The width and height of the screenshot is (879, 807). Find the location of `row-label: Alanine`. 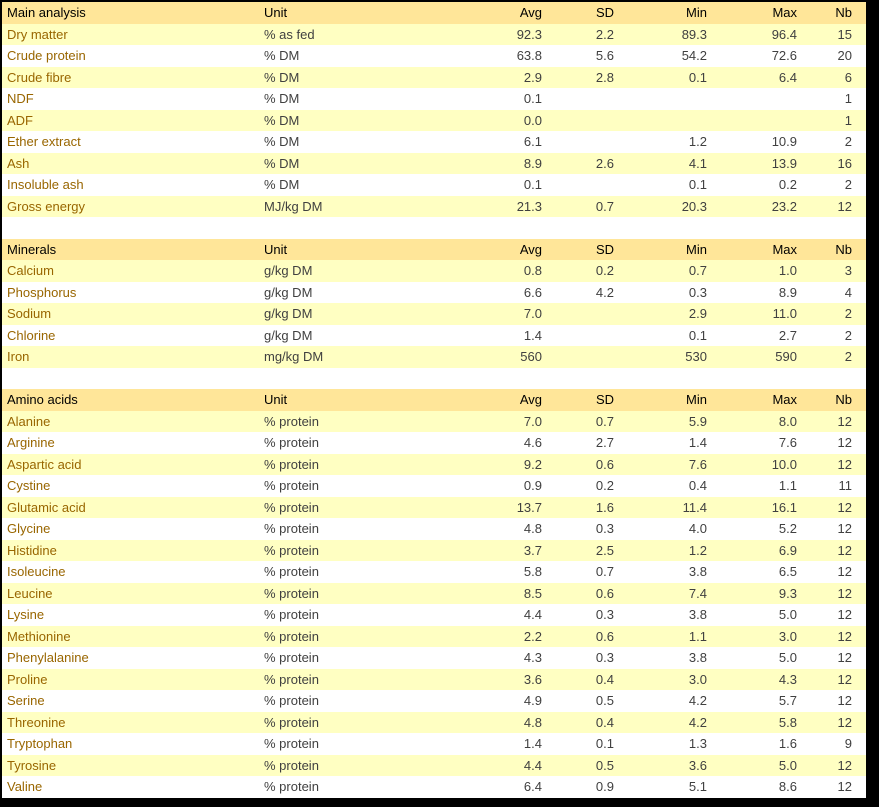

row-label: Alanine is located at coordinates (29, 421).